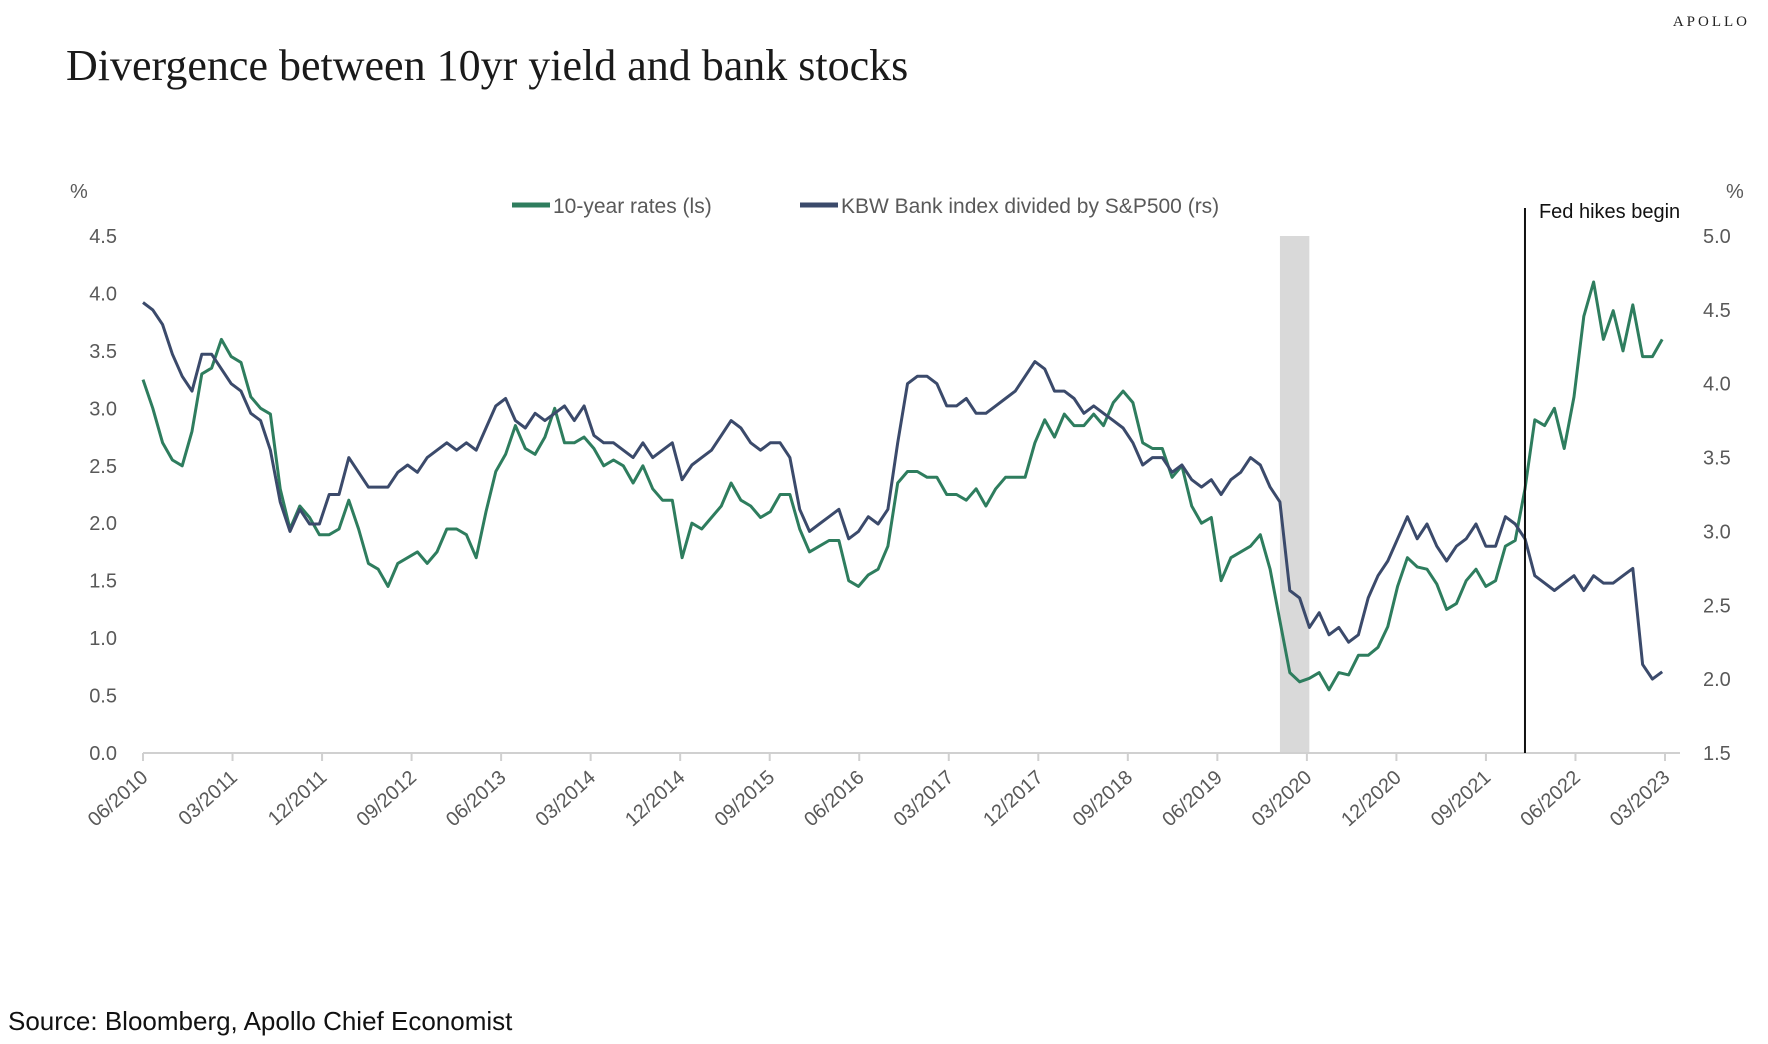  Describe the element at coordinates (1609, 212) in the screenshot. I see `fed-hikes-label: Fed hikes begin` at that location.